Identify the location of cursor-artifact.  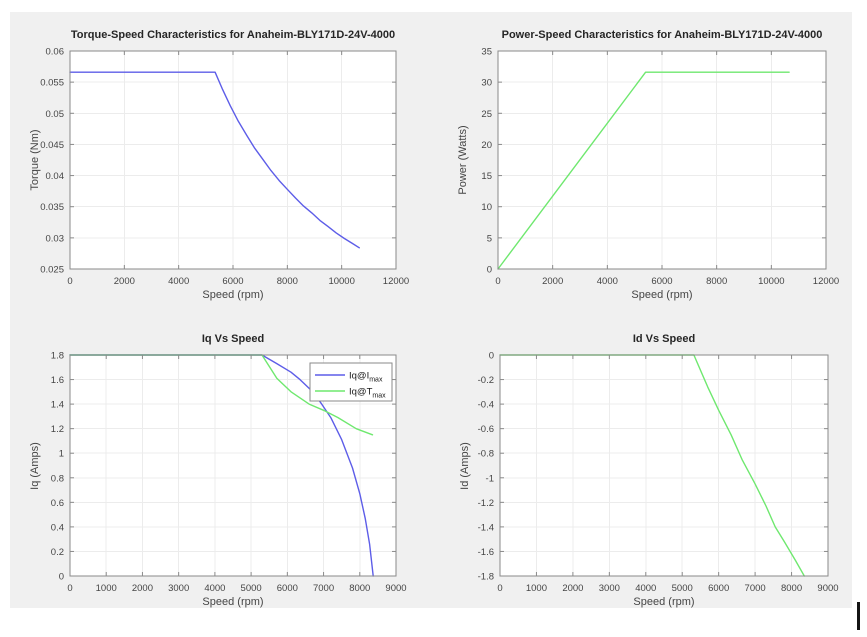
(858, 616).